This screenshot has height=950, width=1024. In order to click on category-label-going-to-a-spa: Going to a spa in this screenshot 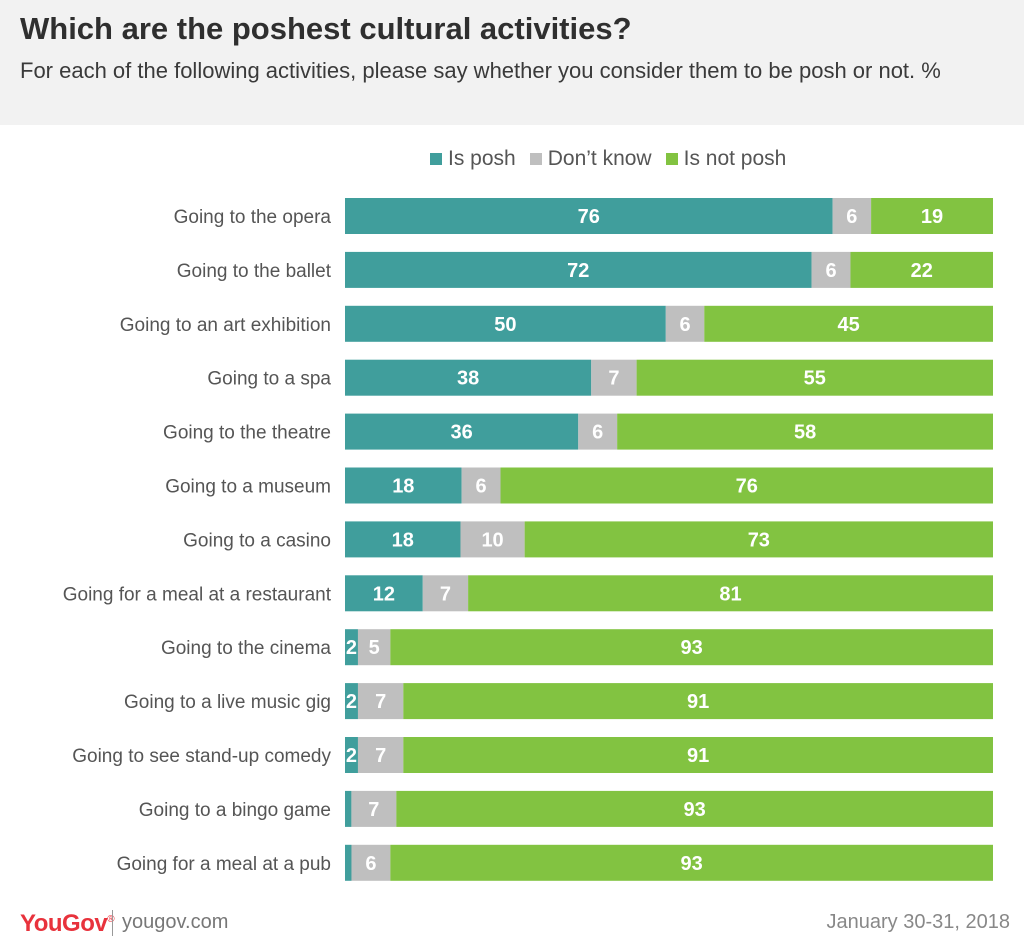, I will do `click(269, 379)`.